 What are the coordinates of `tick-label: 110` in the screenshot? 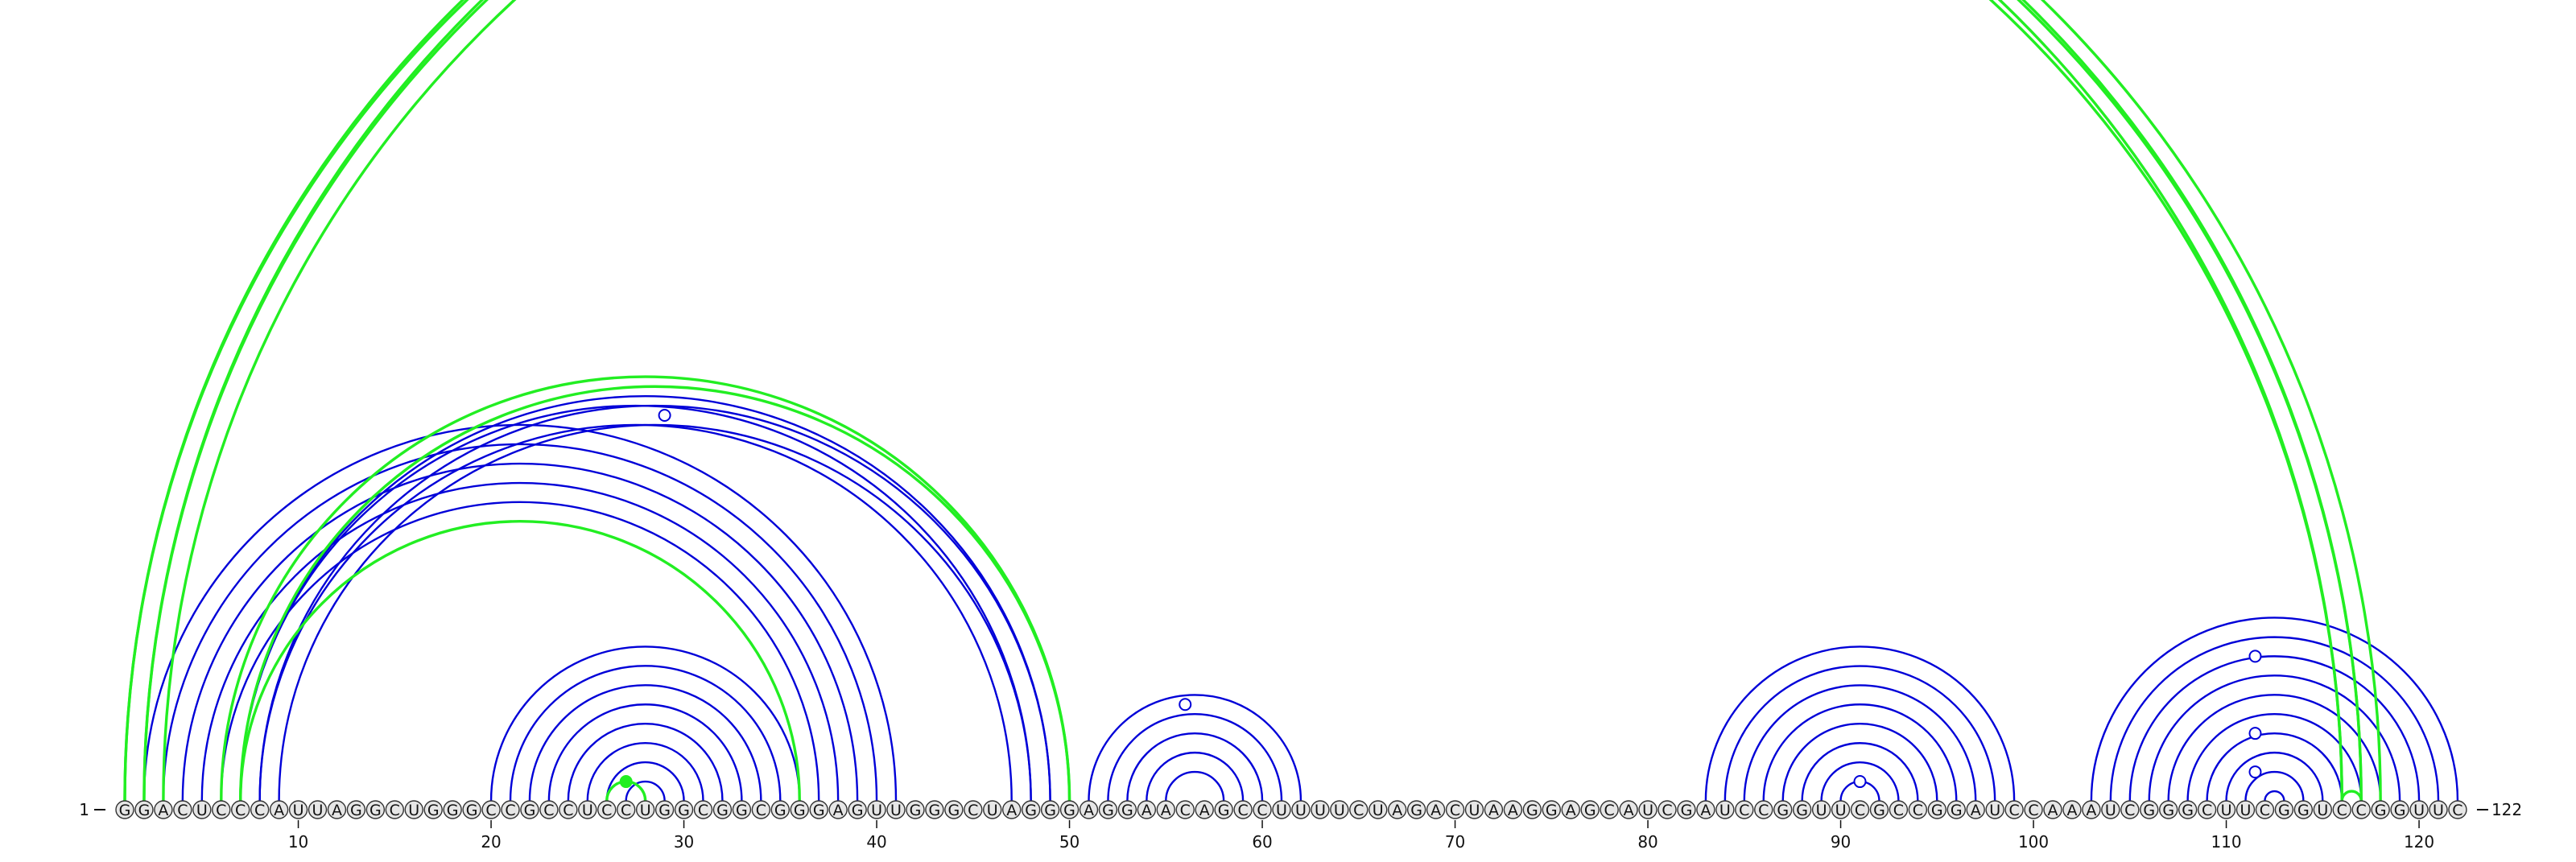 It's located at (2226, 842).